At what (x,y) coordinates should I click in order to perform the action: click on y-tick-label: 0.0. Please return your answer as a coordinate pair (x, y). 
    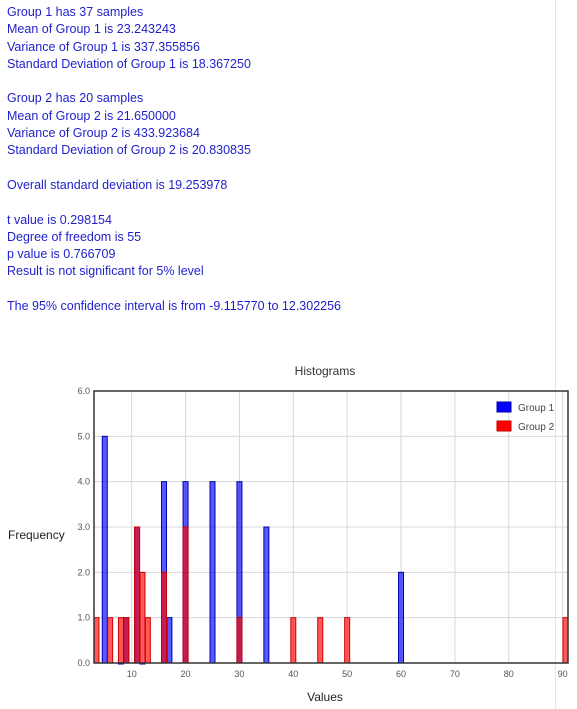
    Looking at the image, I should click on (83, 663).